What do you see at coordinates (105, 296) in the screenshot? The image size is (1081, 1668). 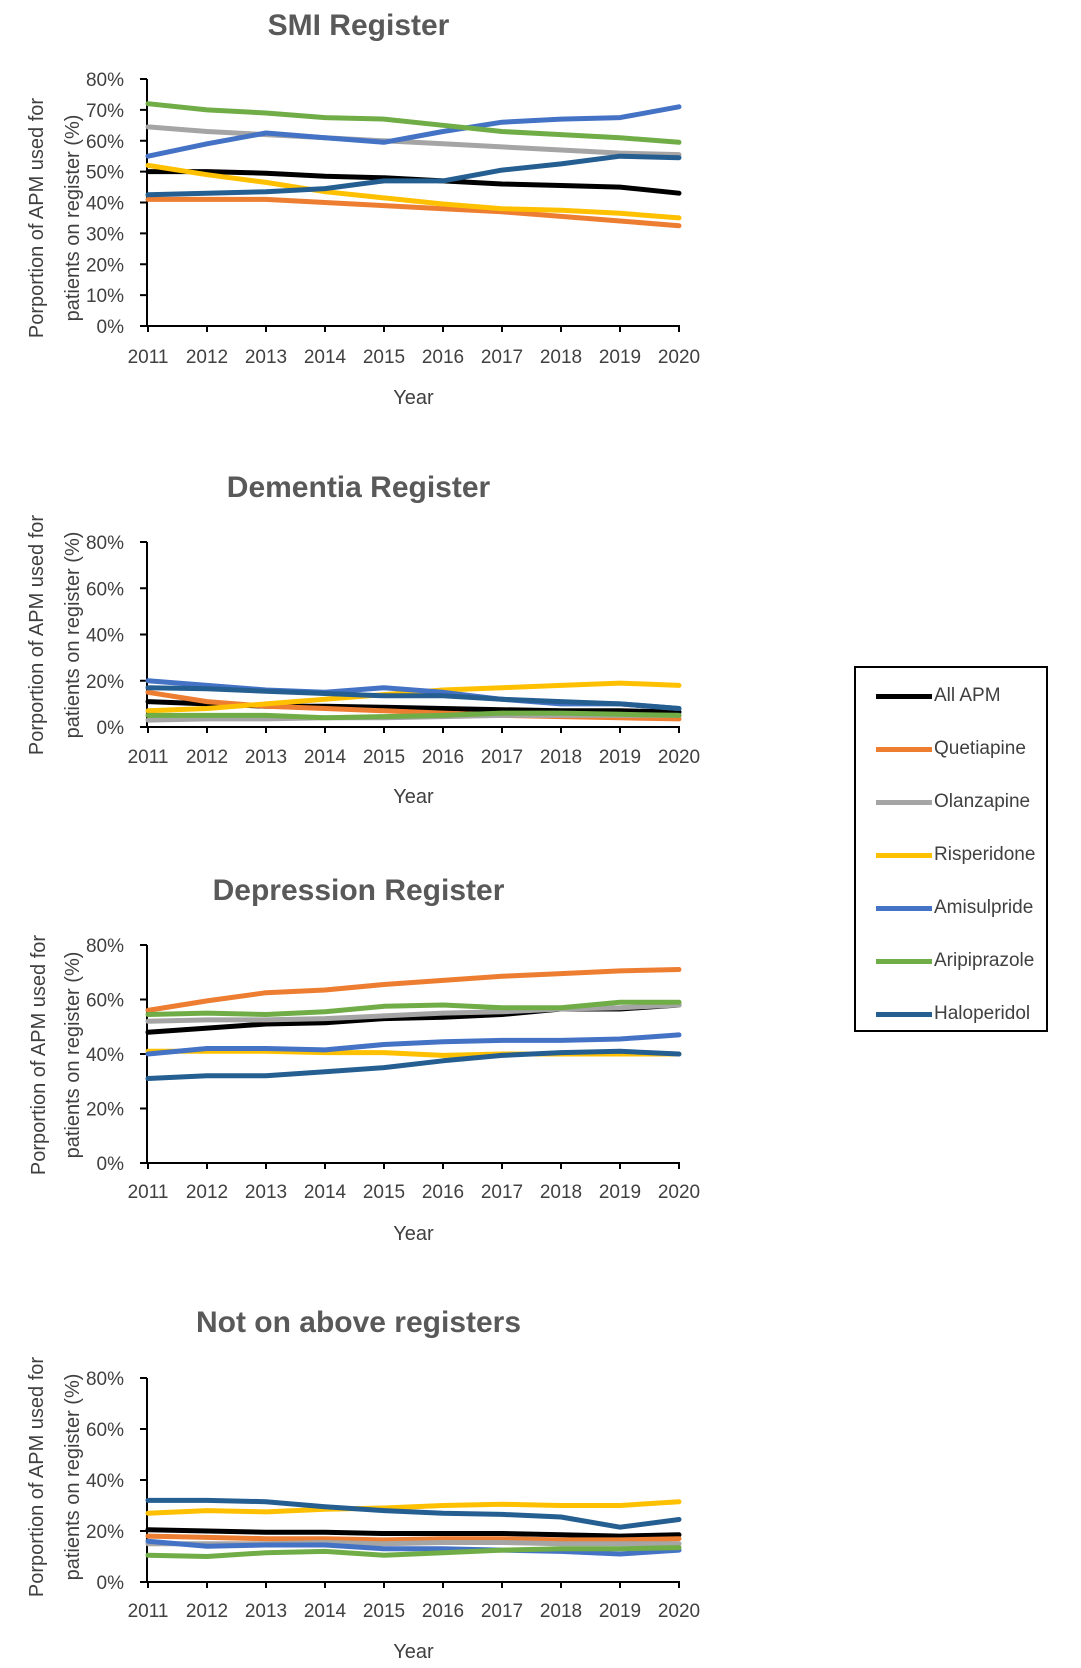 I see `y-tick-label: 10%` at bounding box center [105, 296].